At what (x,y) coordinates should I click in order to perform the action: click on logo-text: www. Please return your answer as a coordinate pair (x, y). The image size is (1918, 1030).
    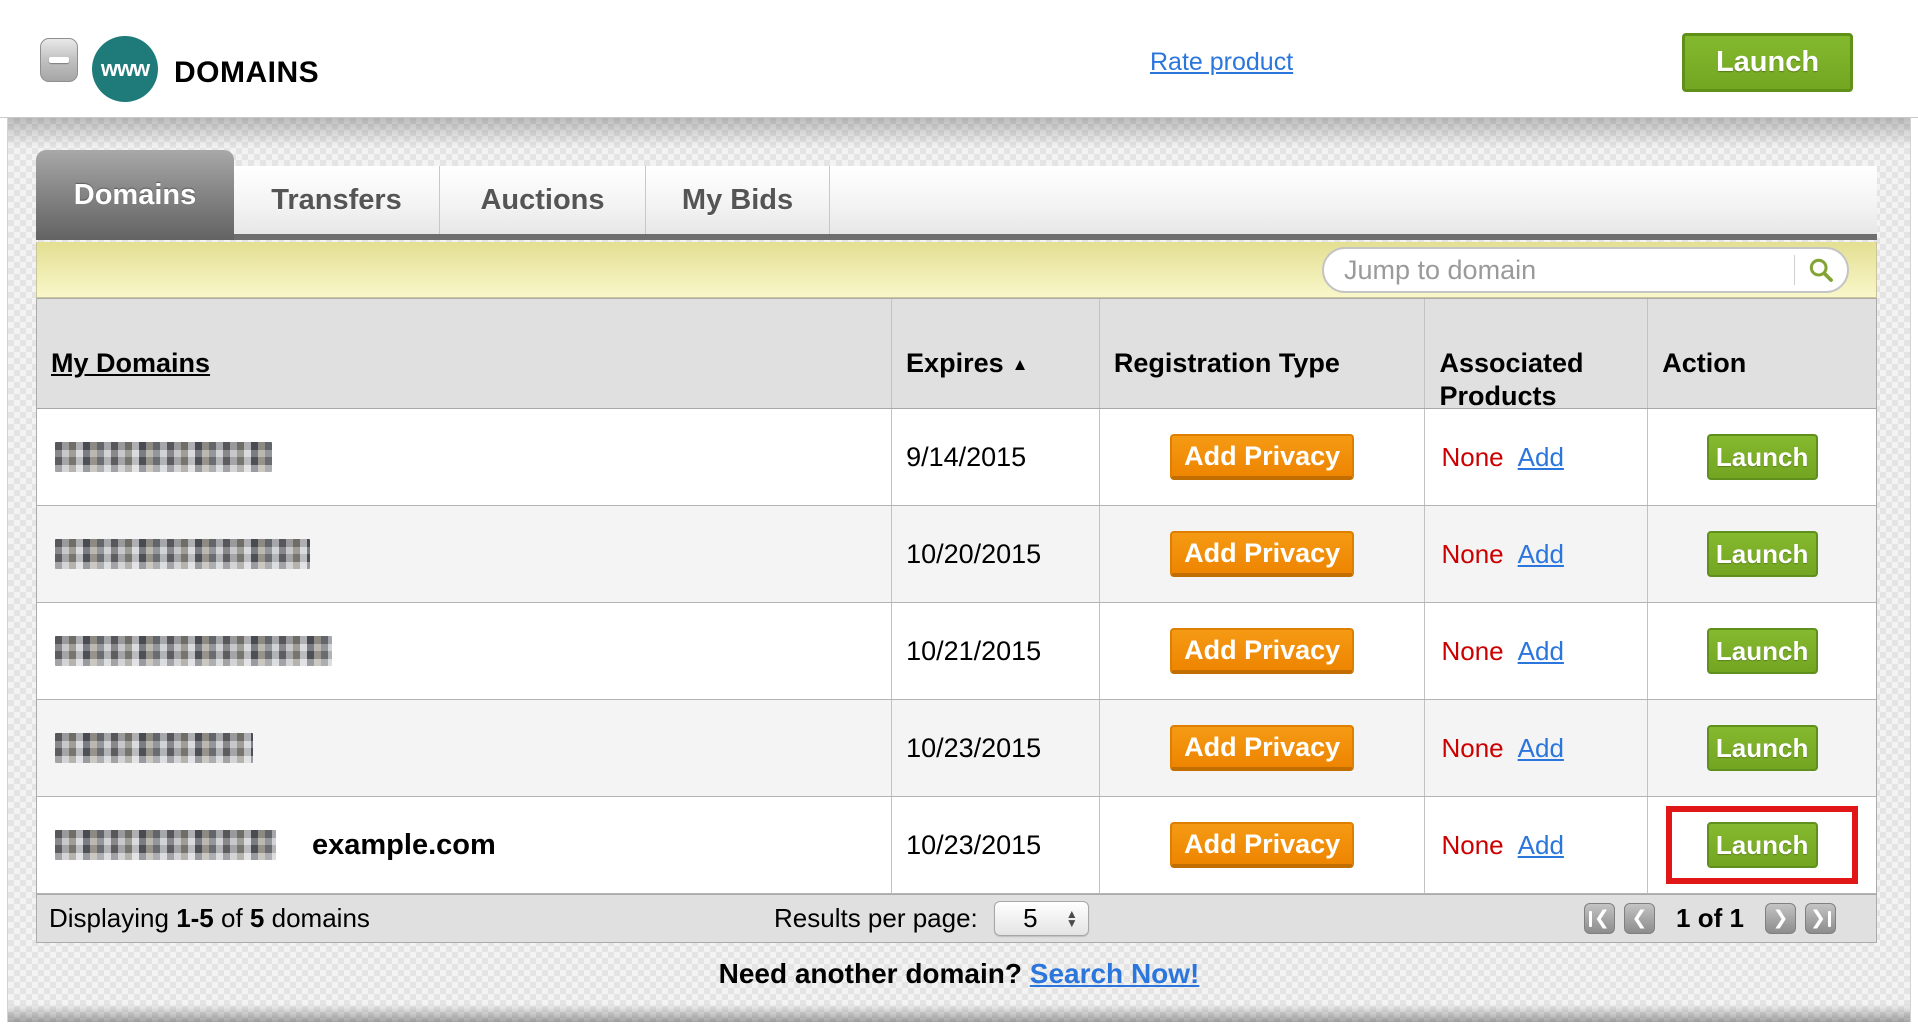
    Looking at the image, I should click on (125, 68).